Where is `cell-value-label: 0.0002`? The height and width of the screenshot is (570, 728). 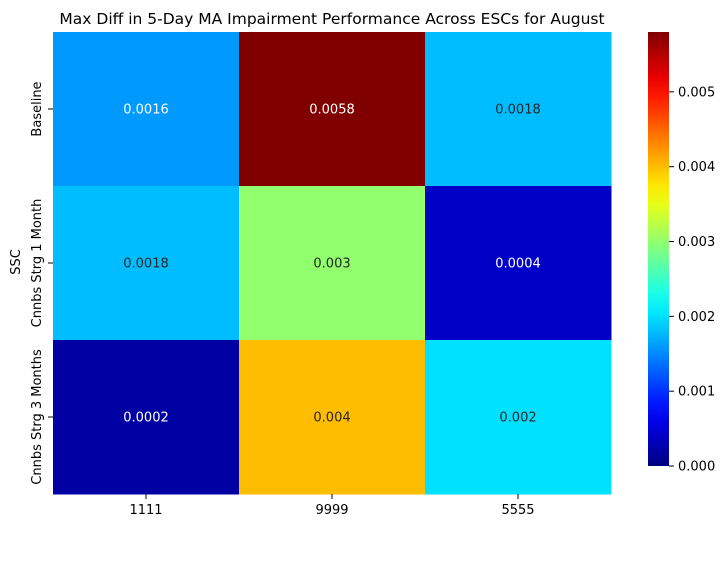 cell-value-label: 0.0002 is located at coordinates (146, 418).